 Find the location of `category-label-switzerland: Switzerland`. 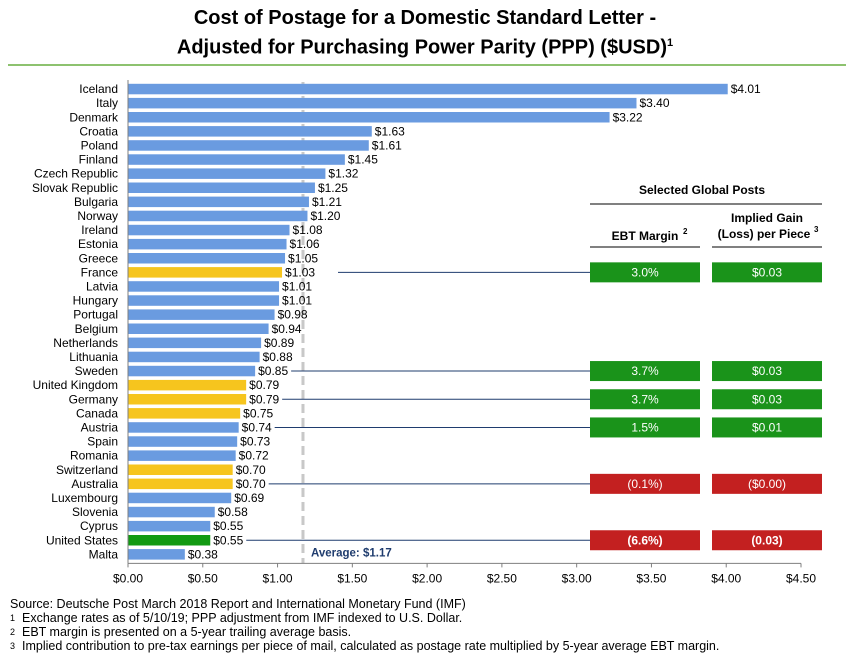

category-label-switzerland: Switzerland is located at coordinates (87, 470).